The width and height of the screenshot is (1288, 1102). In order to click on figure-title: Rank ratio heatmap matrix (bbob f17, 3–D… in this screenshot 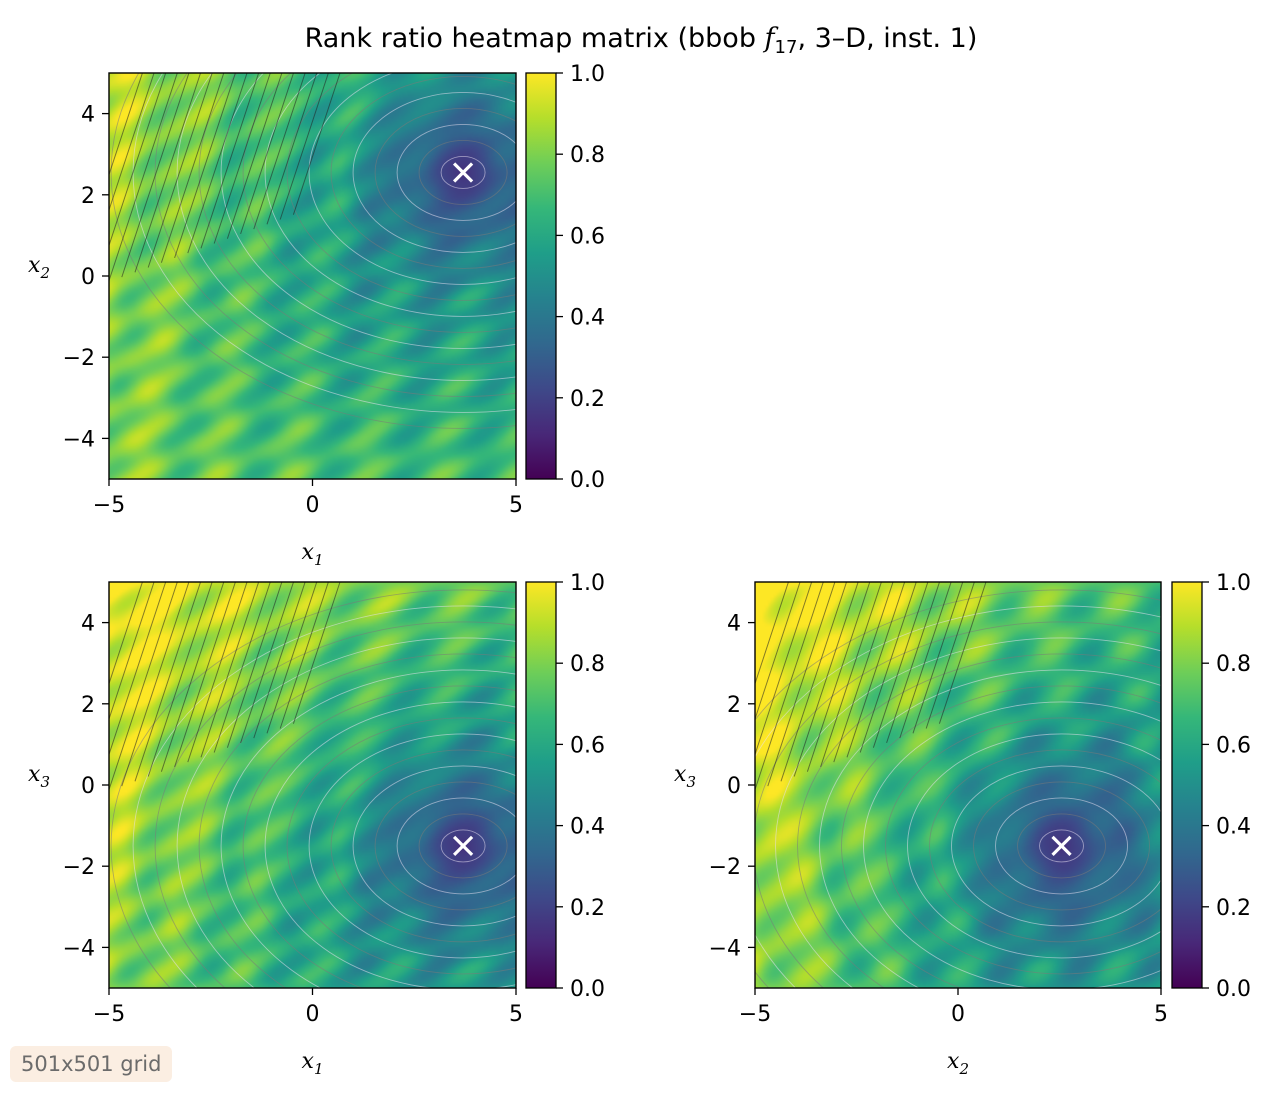, I will do `click(641, 40)`.